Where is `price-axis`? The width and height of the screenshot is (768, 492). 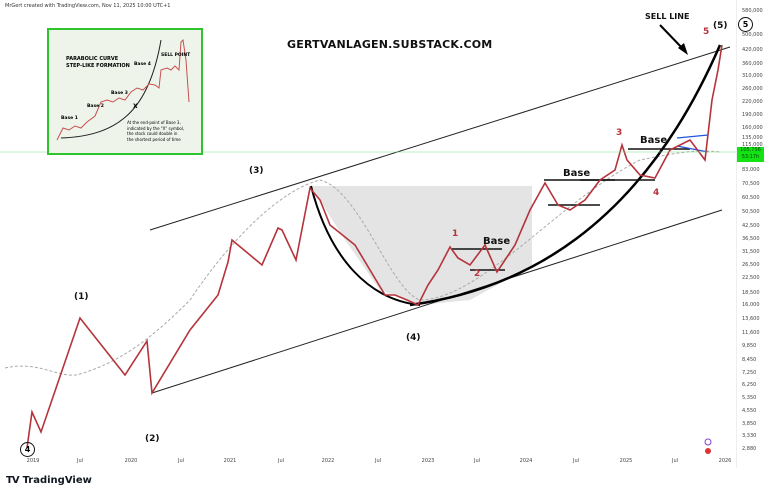
price-axis is located at coordinates (752, 234).